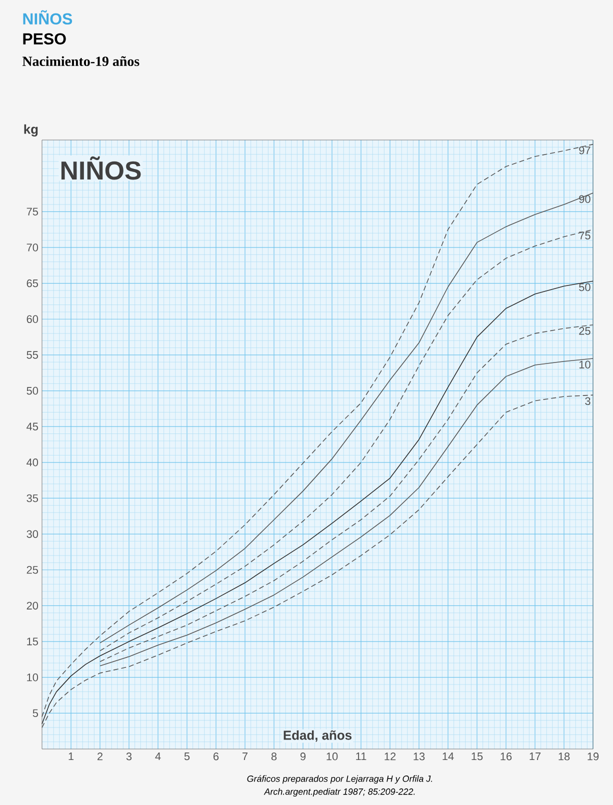  I want to click on y-tick-label: 50, so click(32, 390).